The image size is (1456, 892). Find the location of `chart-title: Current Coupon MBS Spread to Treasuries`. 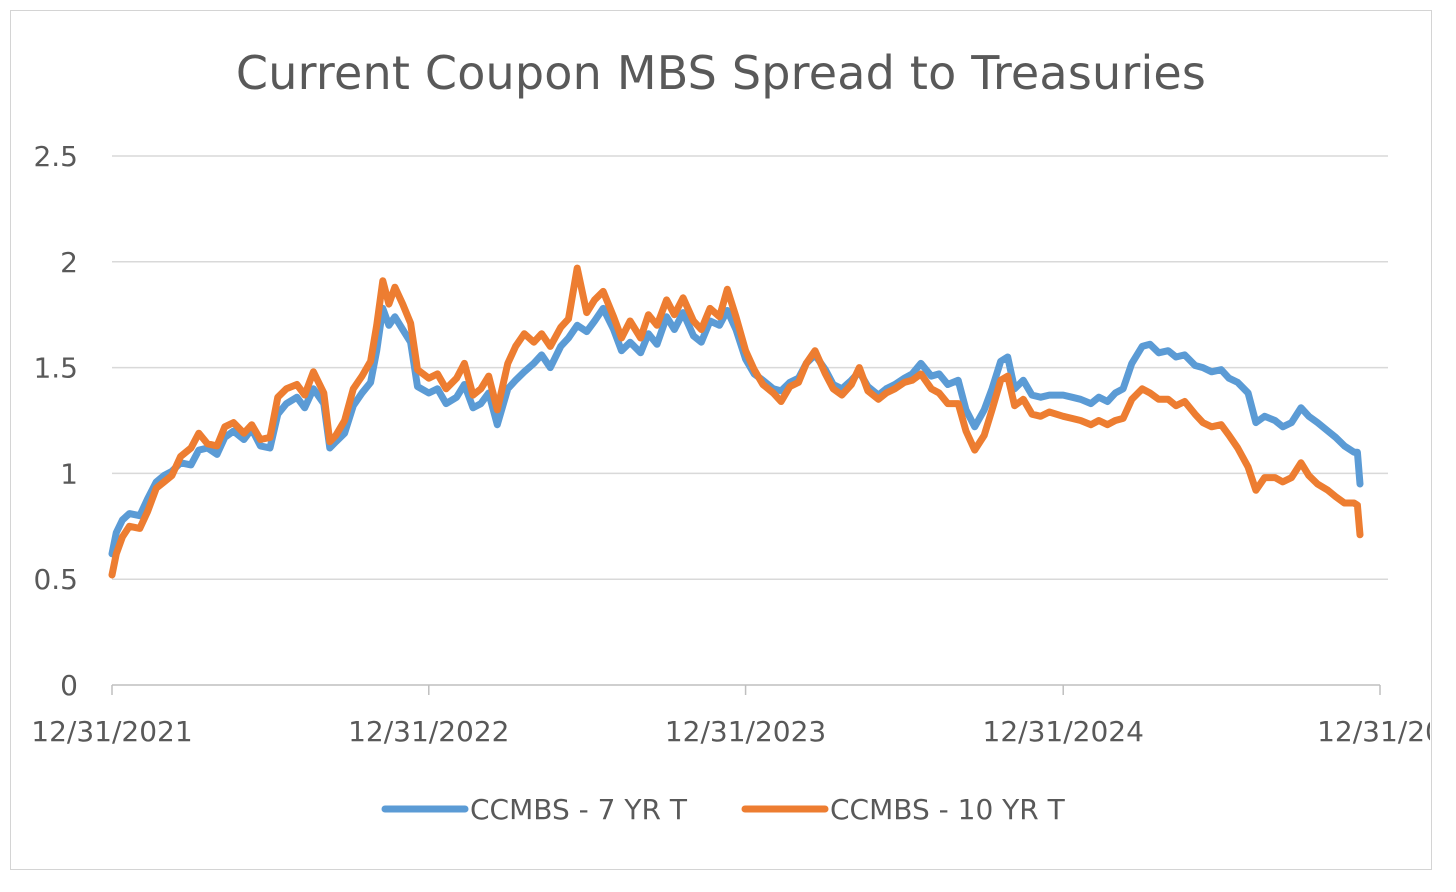

chart-title: Current Coupon MBS Spread to Treasuries is located at coordinates (721, 73).